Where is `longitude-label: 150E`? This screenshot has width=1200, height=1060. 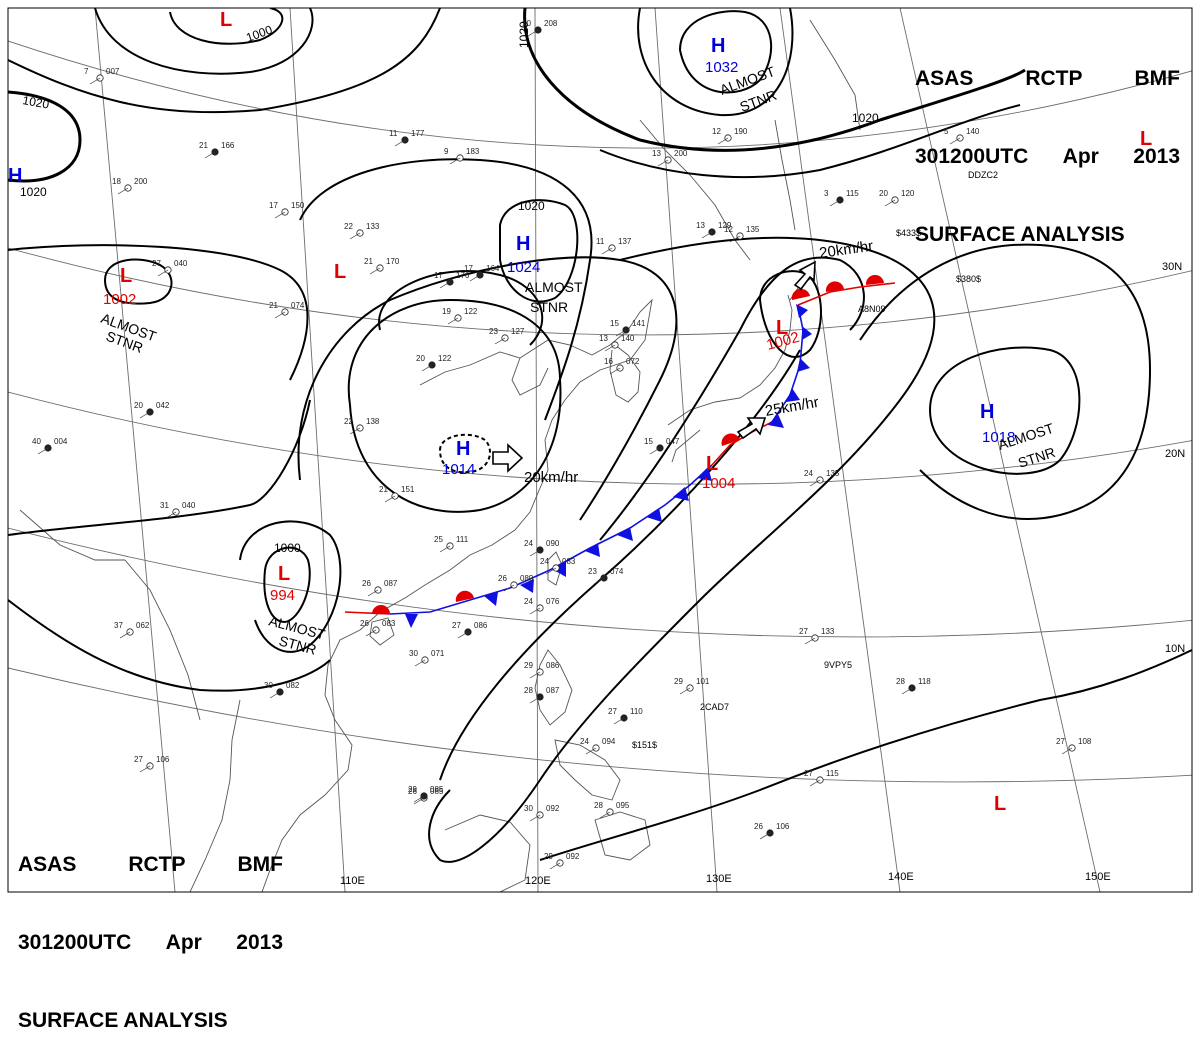 longitude-label: 150E is located at coordinates (1098, 877).